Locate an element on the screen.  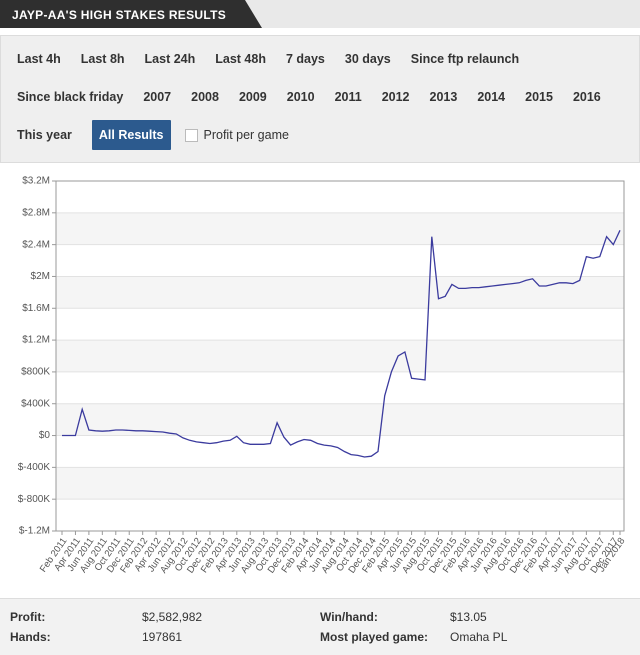
filter-link: 30 days is located at coordinates (367, 59).